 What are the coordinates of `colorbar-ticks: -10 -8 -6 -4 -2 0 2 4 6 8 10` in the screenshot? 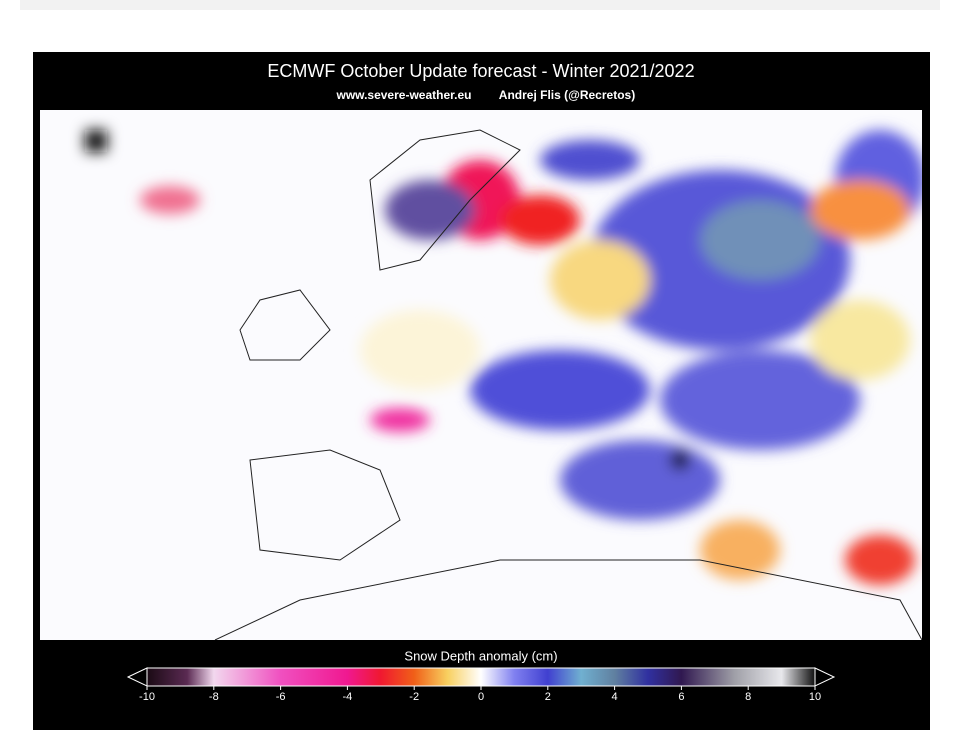 It's located at (480, 694).